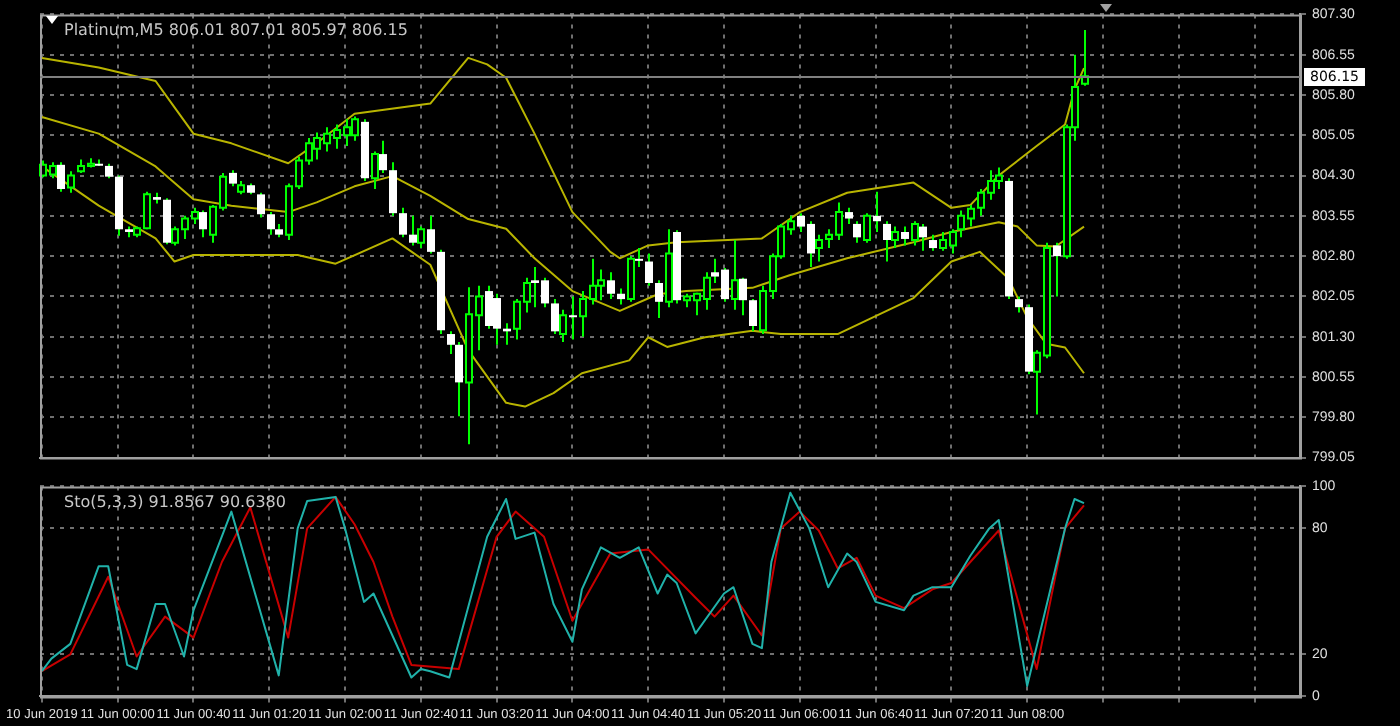 The height and width of the screenshot is (726, 1400). Describe the element at coordinates (236, 29) in the screenshot. I see `chart-title: Platinum,M5 806.01 807.01 805.97 806.15` at that location.